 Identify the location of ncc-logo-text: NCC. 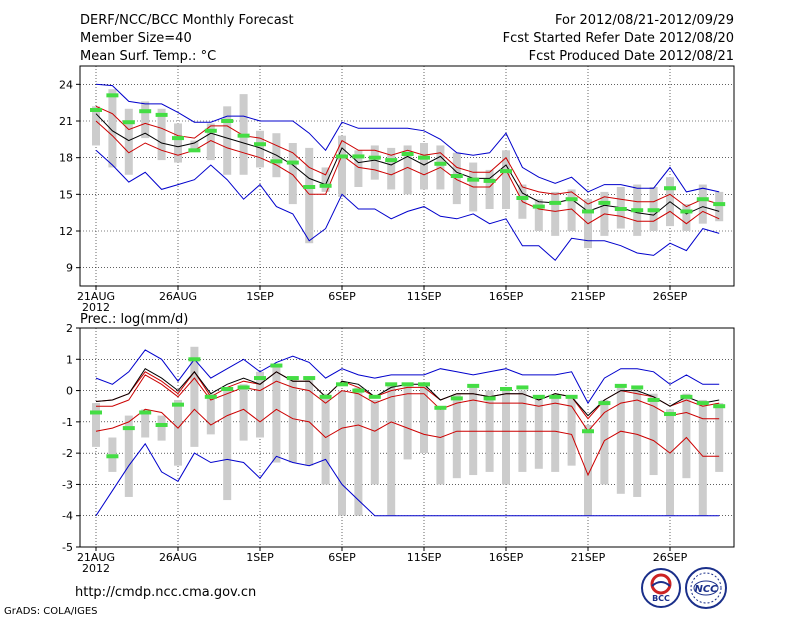
(706, 589).